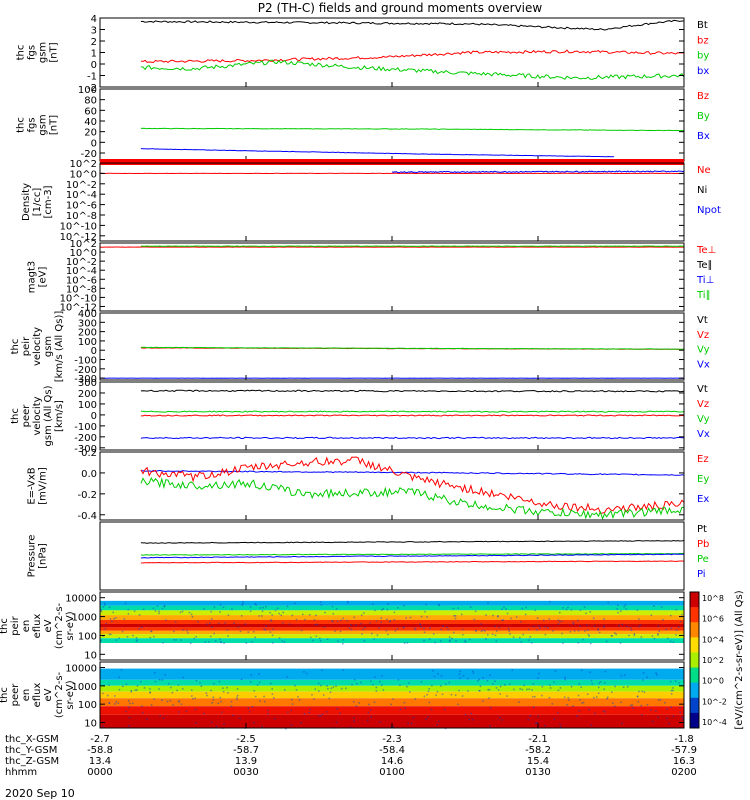 The height and width of the screenshot is (800, 750). I want to click on legend-Te⊥: Te⊥, so click(706, 250).